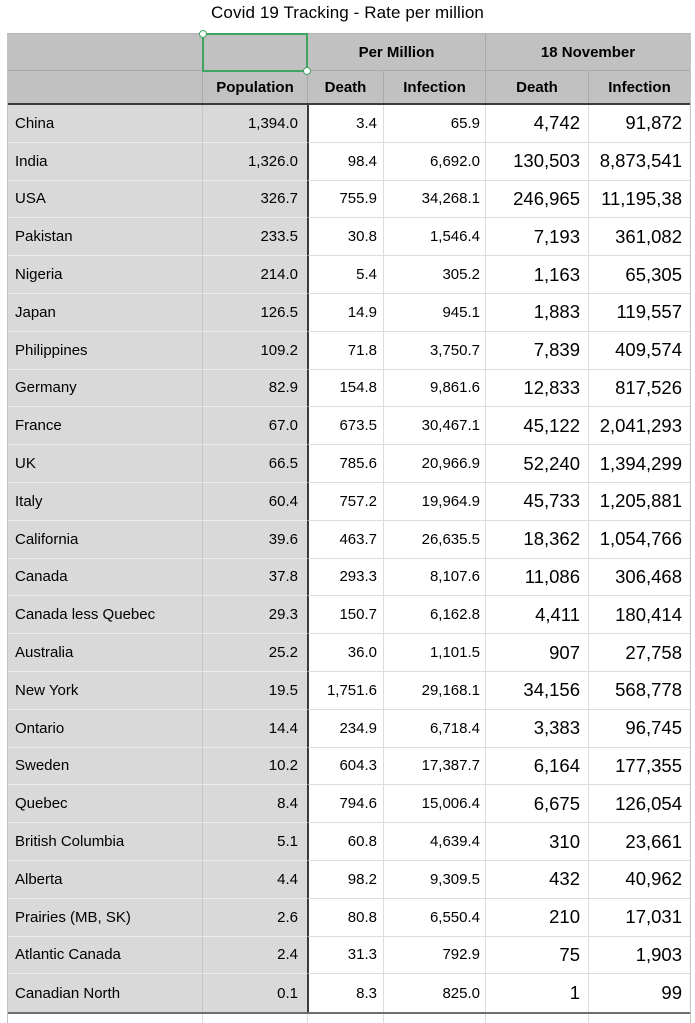 The image size is (695, 1023). What do you see at coordinates (639, 842) in the screenshot?
I see `nov-infection-cell: 23,661` at bounding box center [639, 842].